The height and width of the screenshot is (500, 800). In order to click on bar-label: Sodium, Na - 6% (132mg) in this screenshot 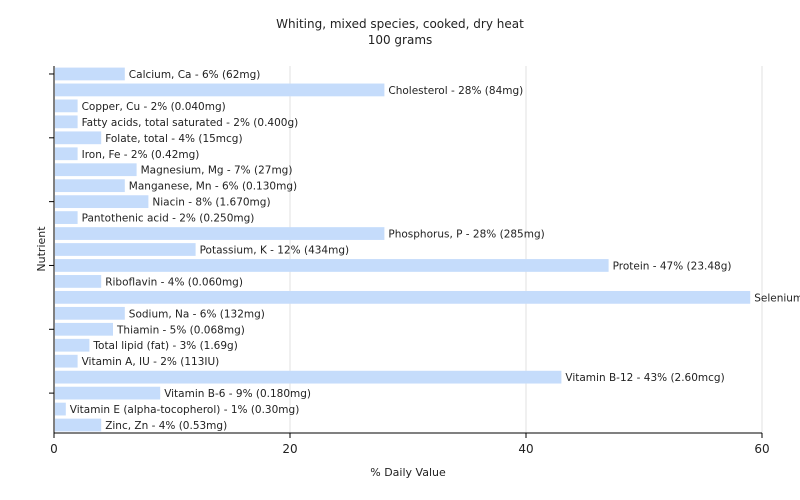, I will do `click(197, 314)`.